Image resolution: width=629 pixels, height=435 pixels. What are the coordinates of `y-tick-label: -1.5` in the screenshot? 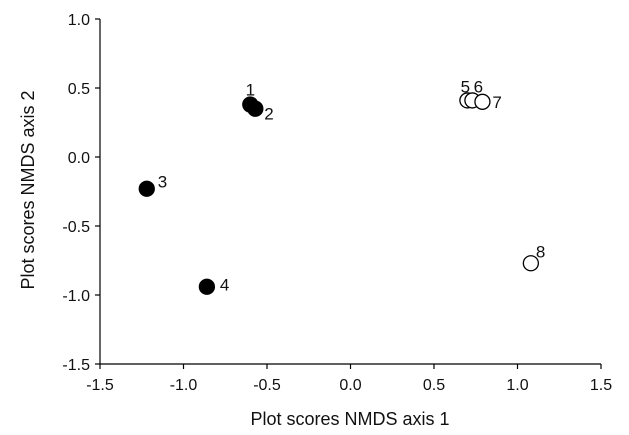 It's located at (76, 365).